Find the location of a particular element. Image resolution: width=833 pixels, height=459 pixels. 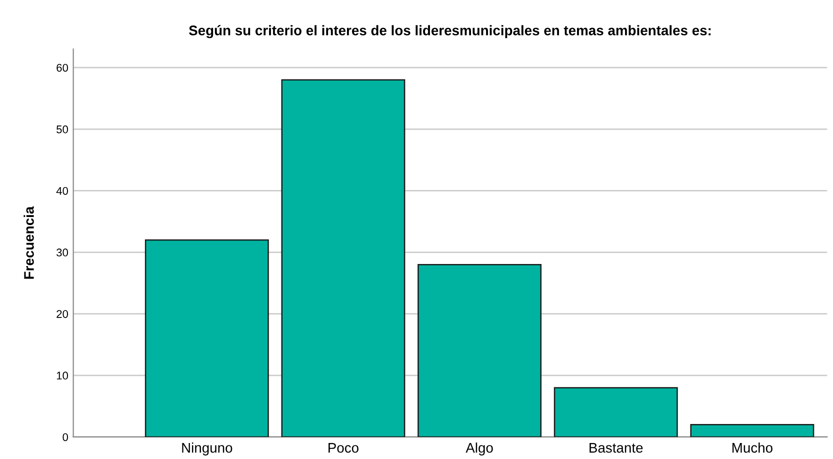

y-tick-label: 60 is located at coordinates (62, 68).